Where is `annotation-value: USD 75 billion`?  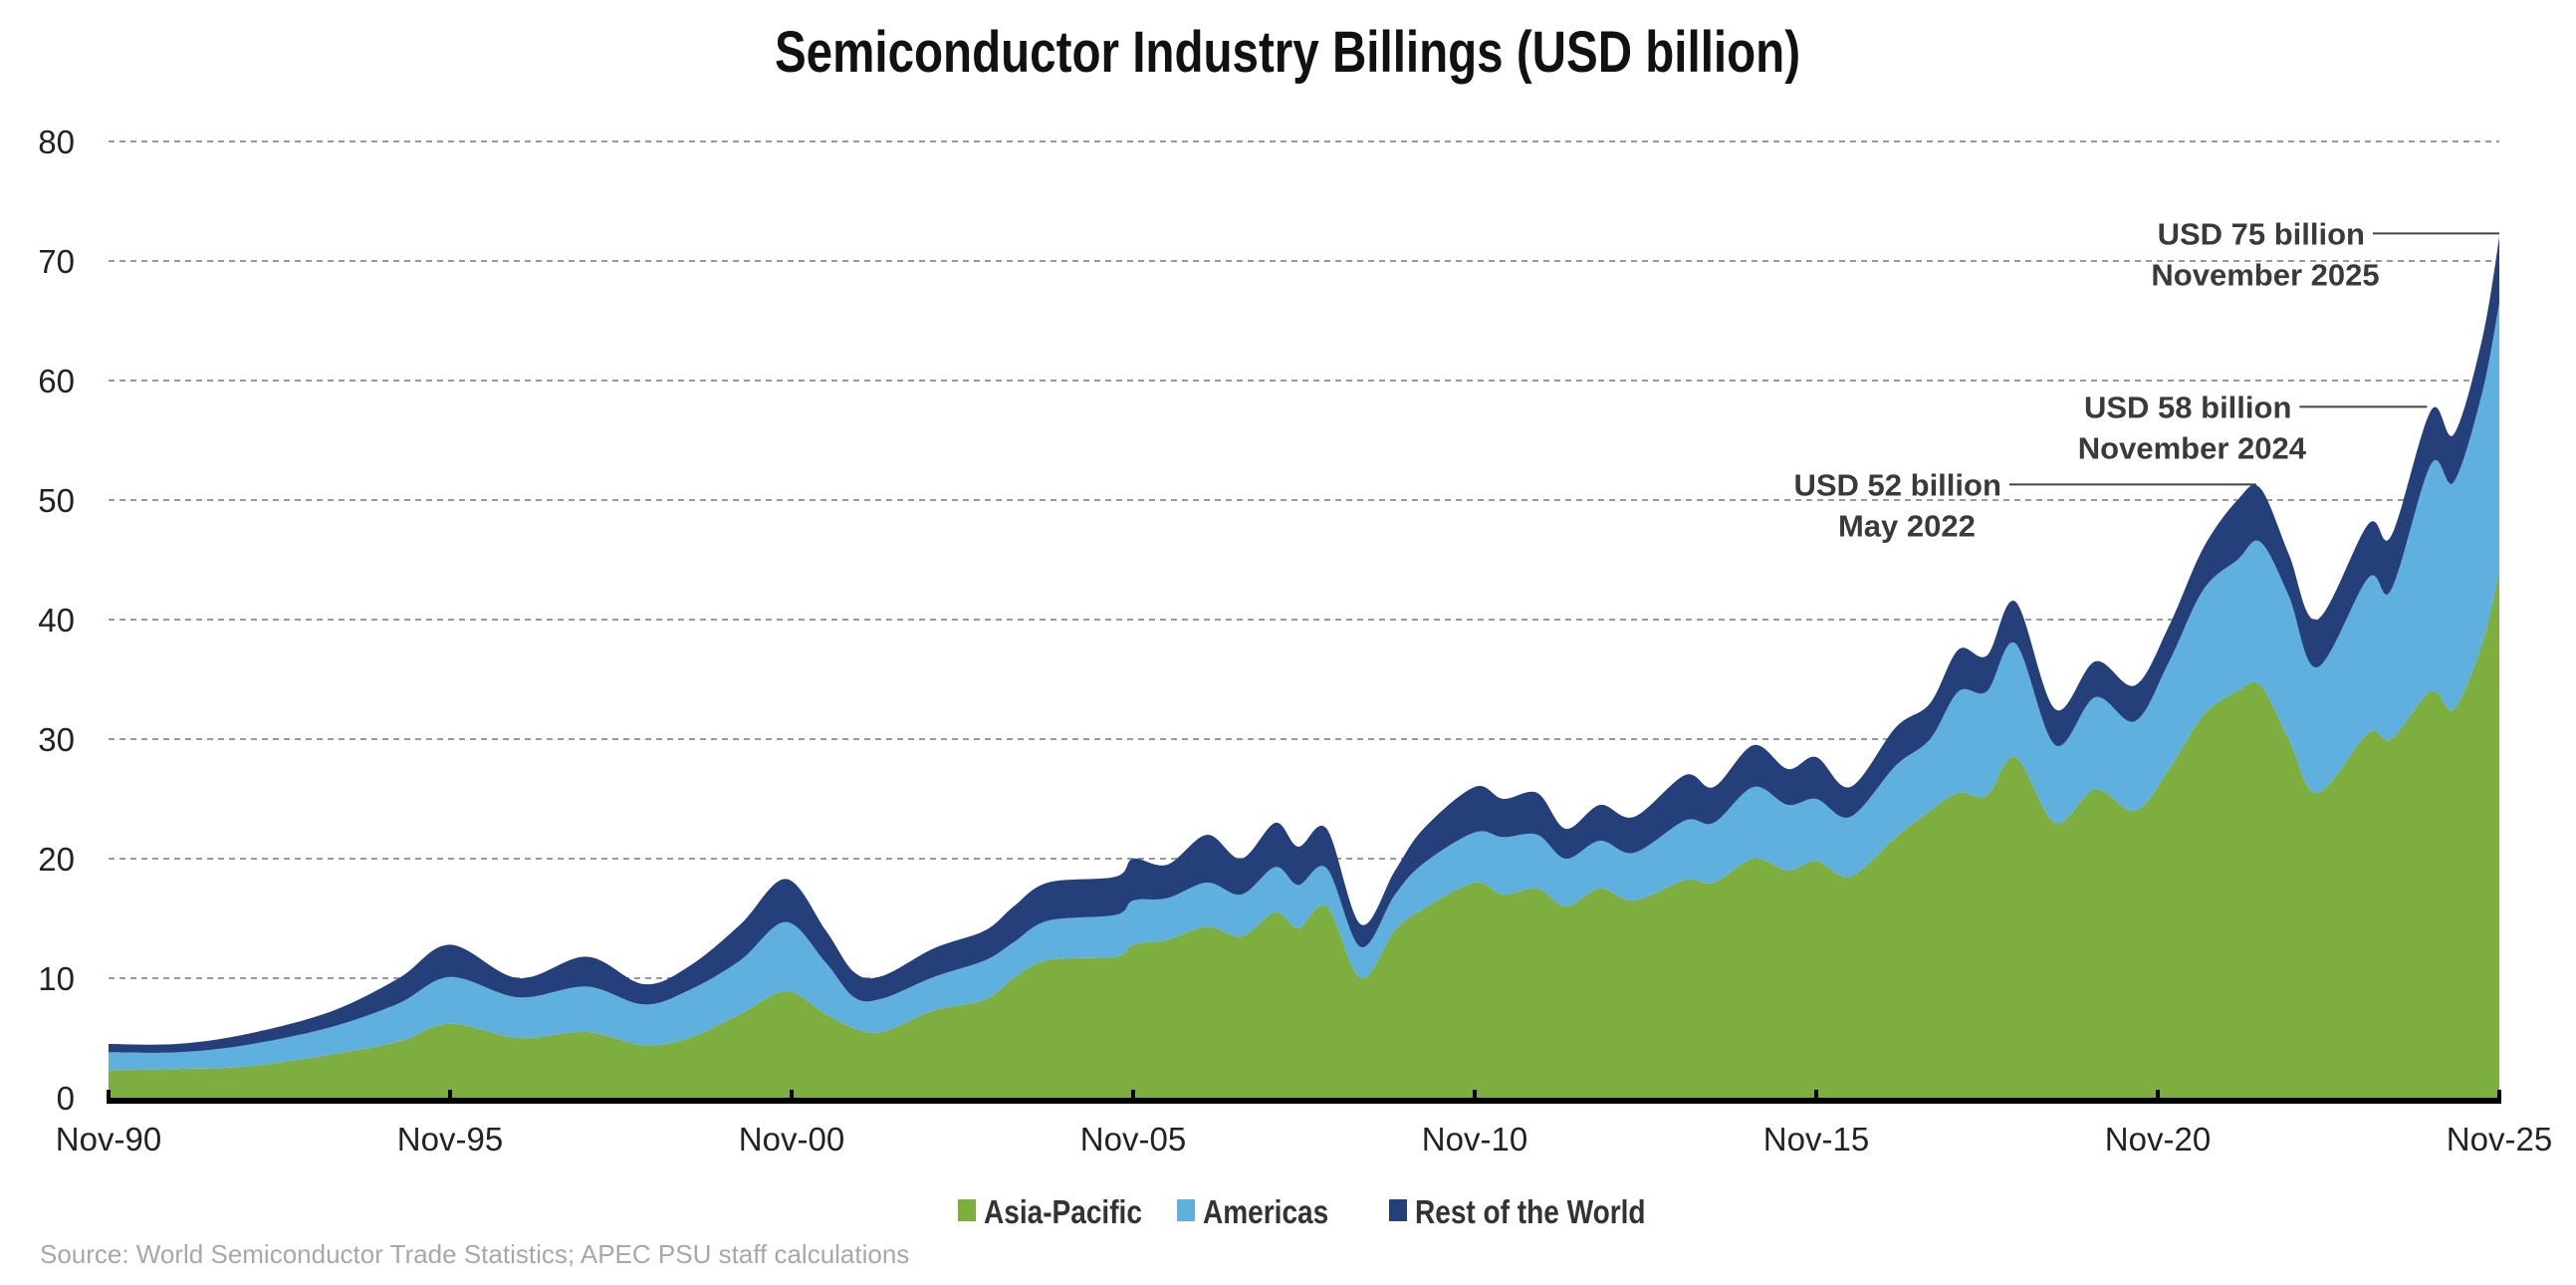 annotation-value: USD 75 billion is located at coordinates (2261, 233).